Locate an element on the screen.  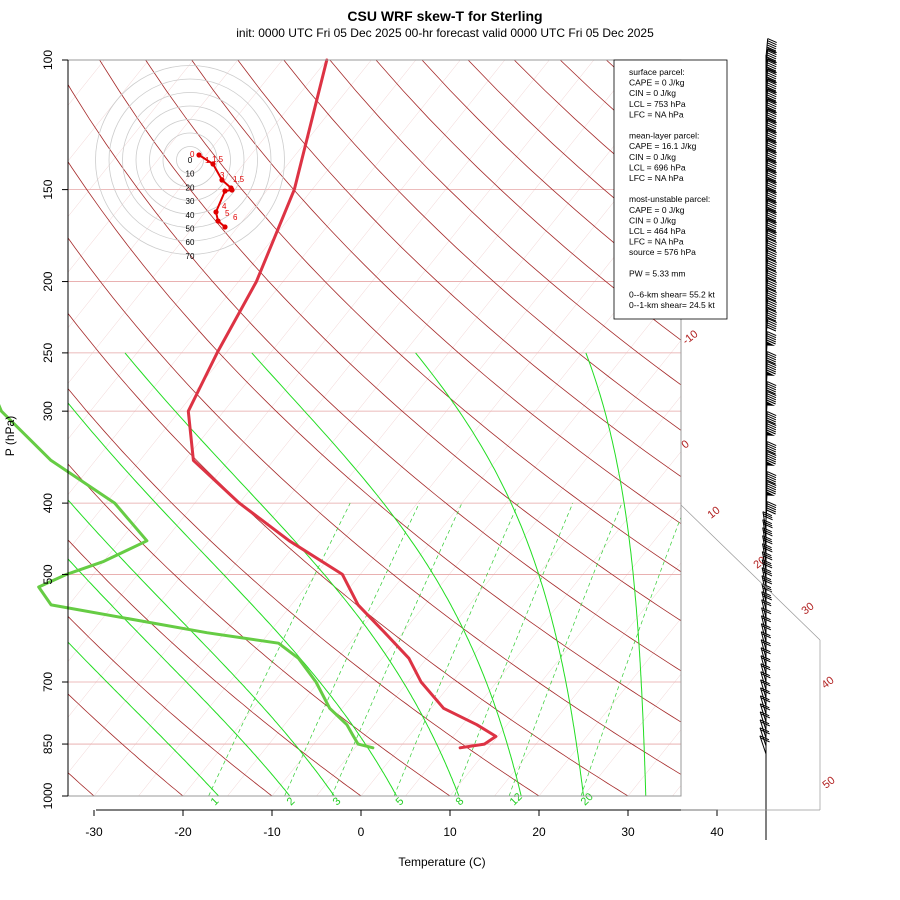
mixing-ratio-label: 20 is located at coordinates (587, 799).